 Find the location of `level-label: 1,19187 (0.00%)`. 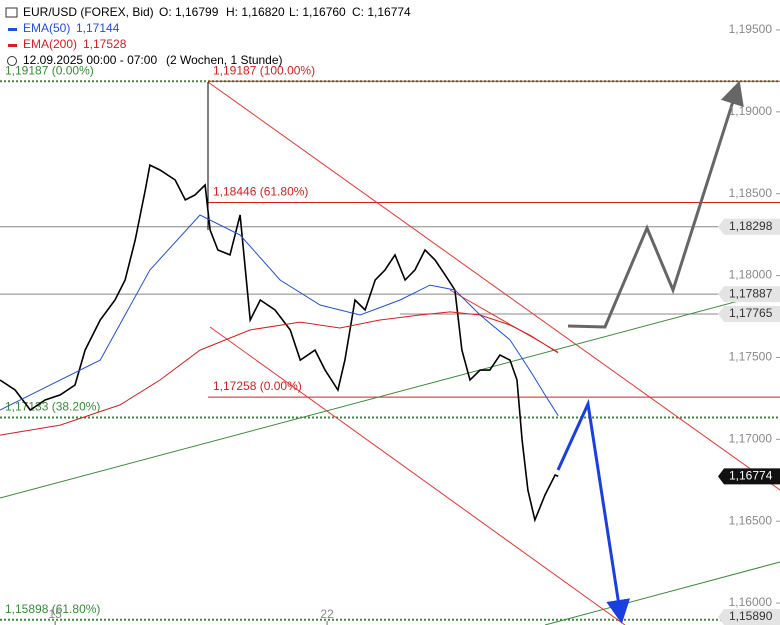

level-label: 1,19187 (0.00%) is located at coordinates (49, 70).